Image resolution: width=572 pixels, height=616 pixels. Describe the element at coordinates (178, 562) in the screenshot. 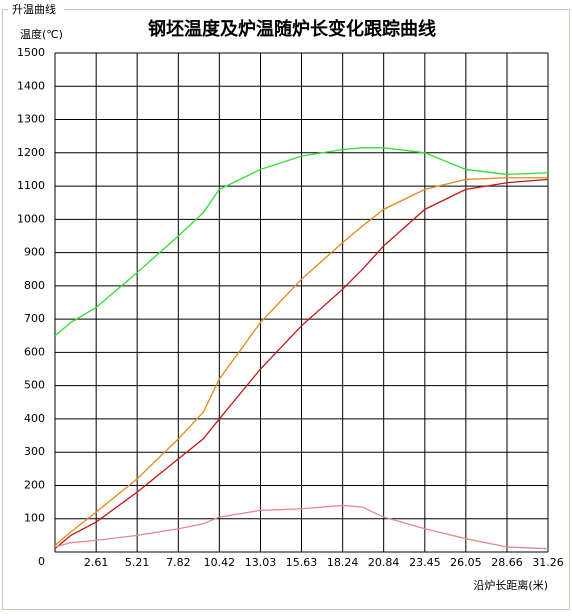

I see `x-tick-label: 7.82` at that location.